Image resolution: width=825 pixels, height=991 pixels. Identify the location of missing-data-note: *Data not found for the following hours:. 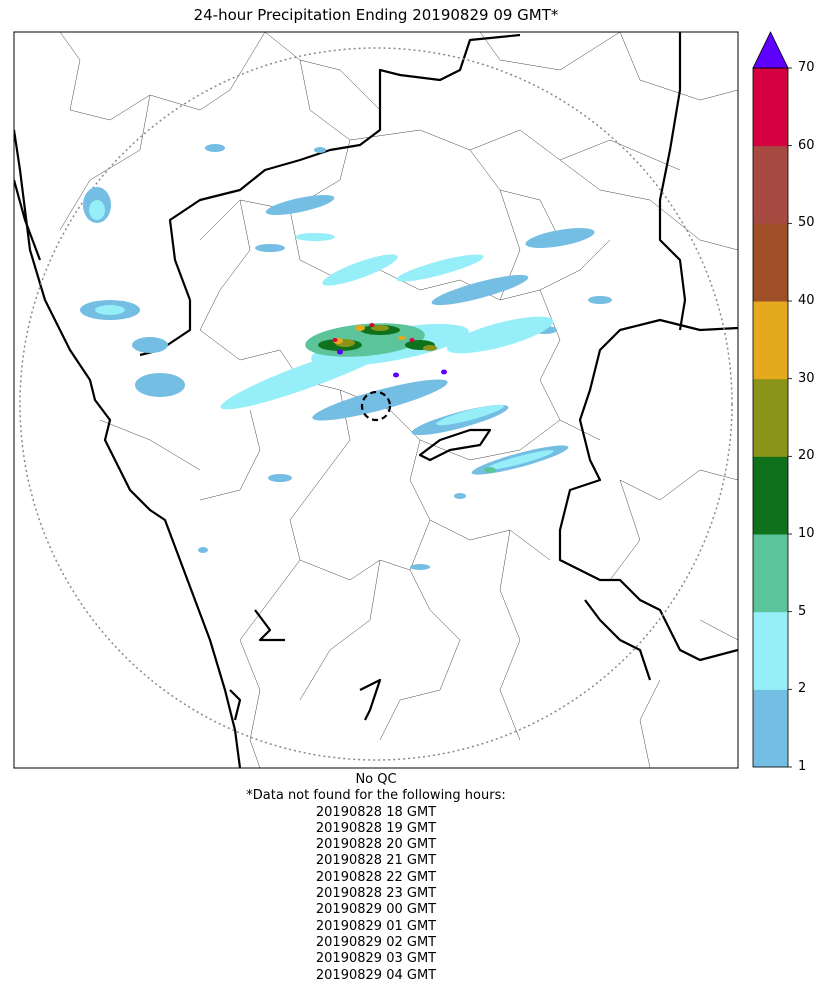
(376, 796).